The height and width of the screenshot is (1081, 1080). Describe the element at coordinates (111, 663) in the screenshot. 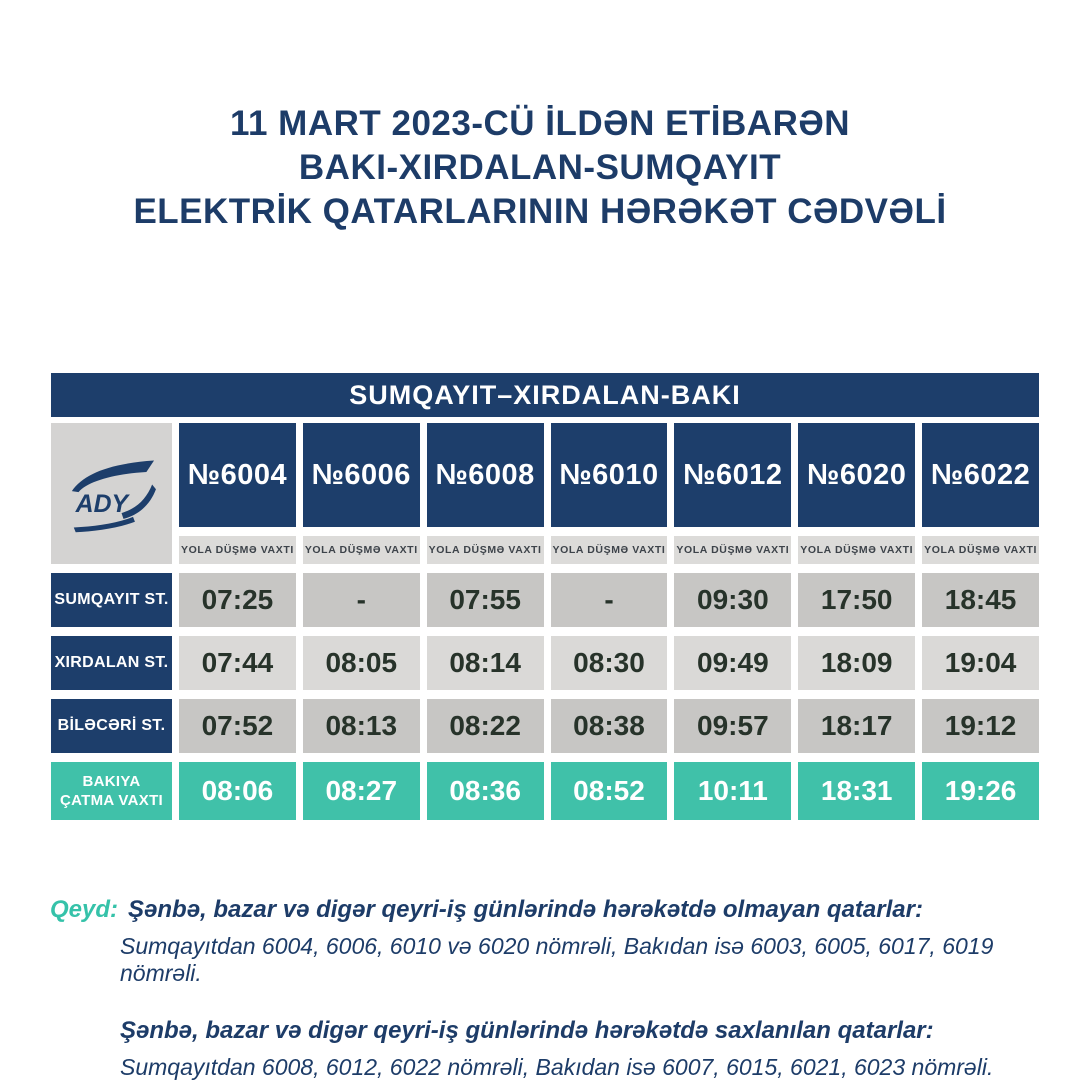

I see `station-label-xirdalan: XIRDALAN ST.` at that location.